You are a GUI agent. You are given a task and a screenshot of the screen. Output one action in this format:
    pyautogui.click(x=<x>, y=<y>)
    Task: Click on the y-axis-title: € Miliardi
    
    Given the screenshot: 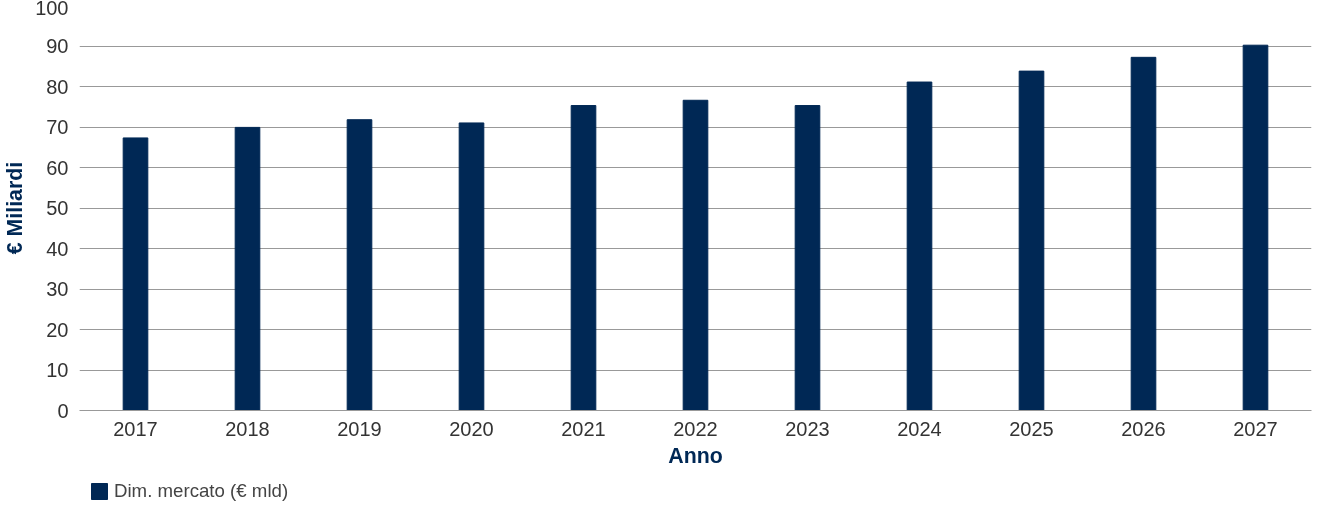 What is the action you would take?
    pyautogui.click(x=15, y=208)
    